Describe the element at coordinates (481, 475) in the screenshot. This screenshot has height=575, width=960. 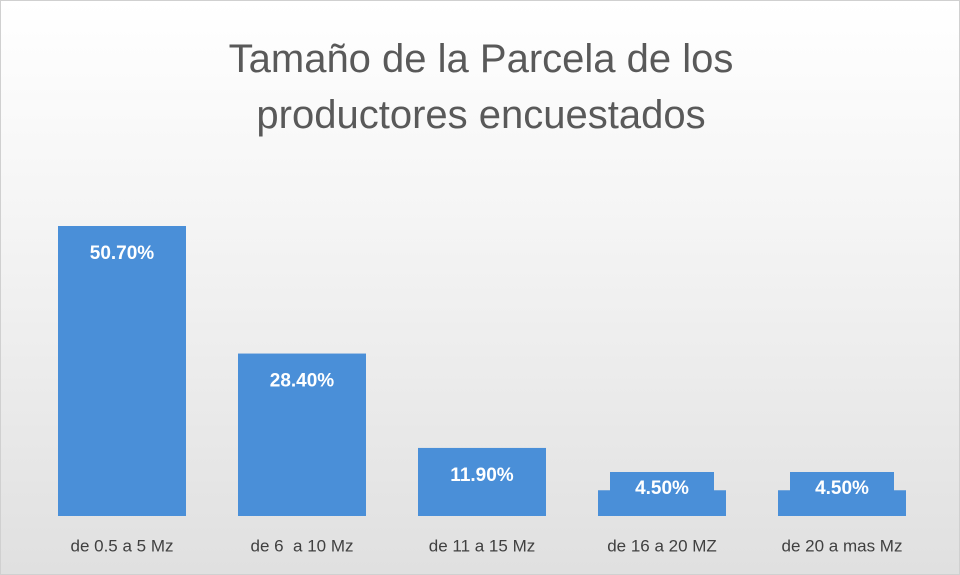
I see `data-label: 11.90%` at that location.